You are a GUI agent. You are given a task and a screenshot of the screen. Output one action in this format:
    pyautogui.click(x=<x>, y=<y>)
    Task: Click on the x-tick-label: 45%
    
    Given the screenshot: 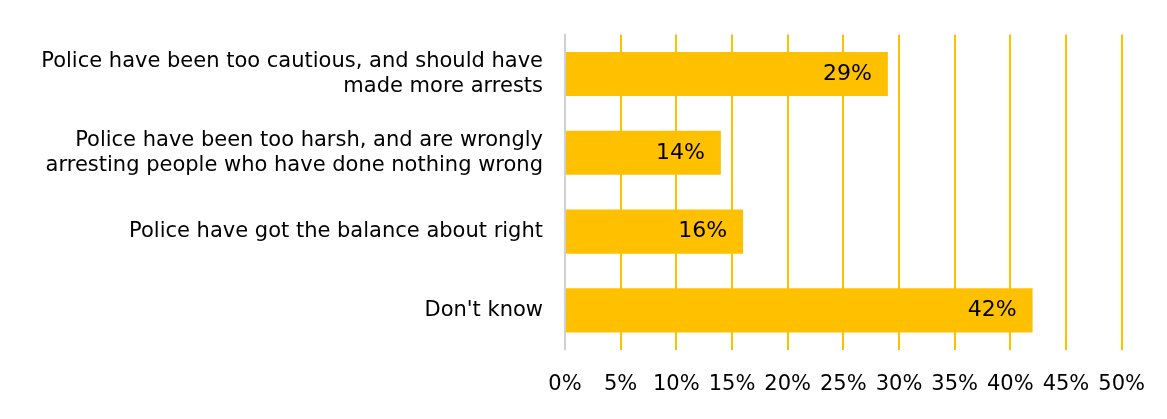 What is the action you would take?
    pyautogui.click(x=1066, y=382)
    